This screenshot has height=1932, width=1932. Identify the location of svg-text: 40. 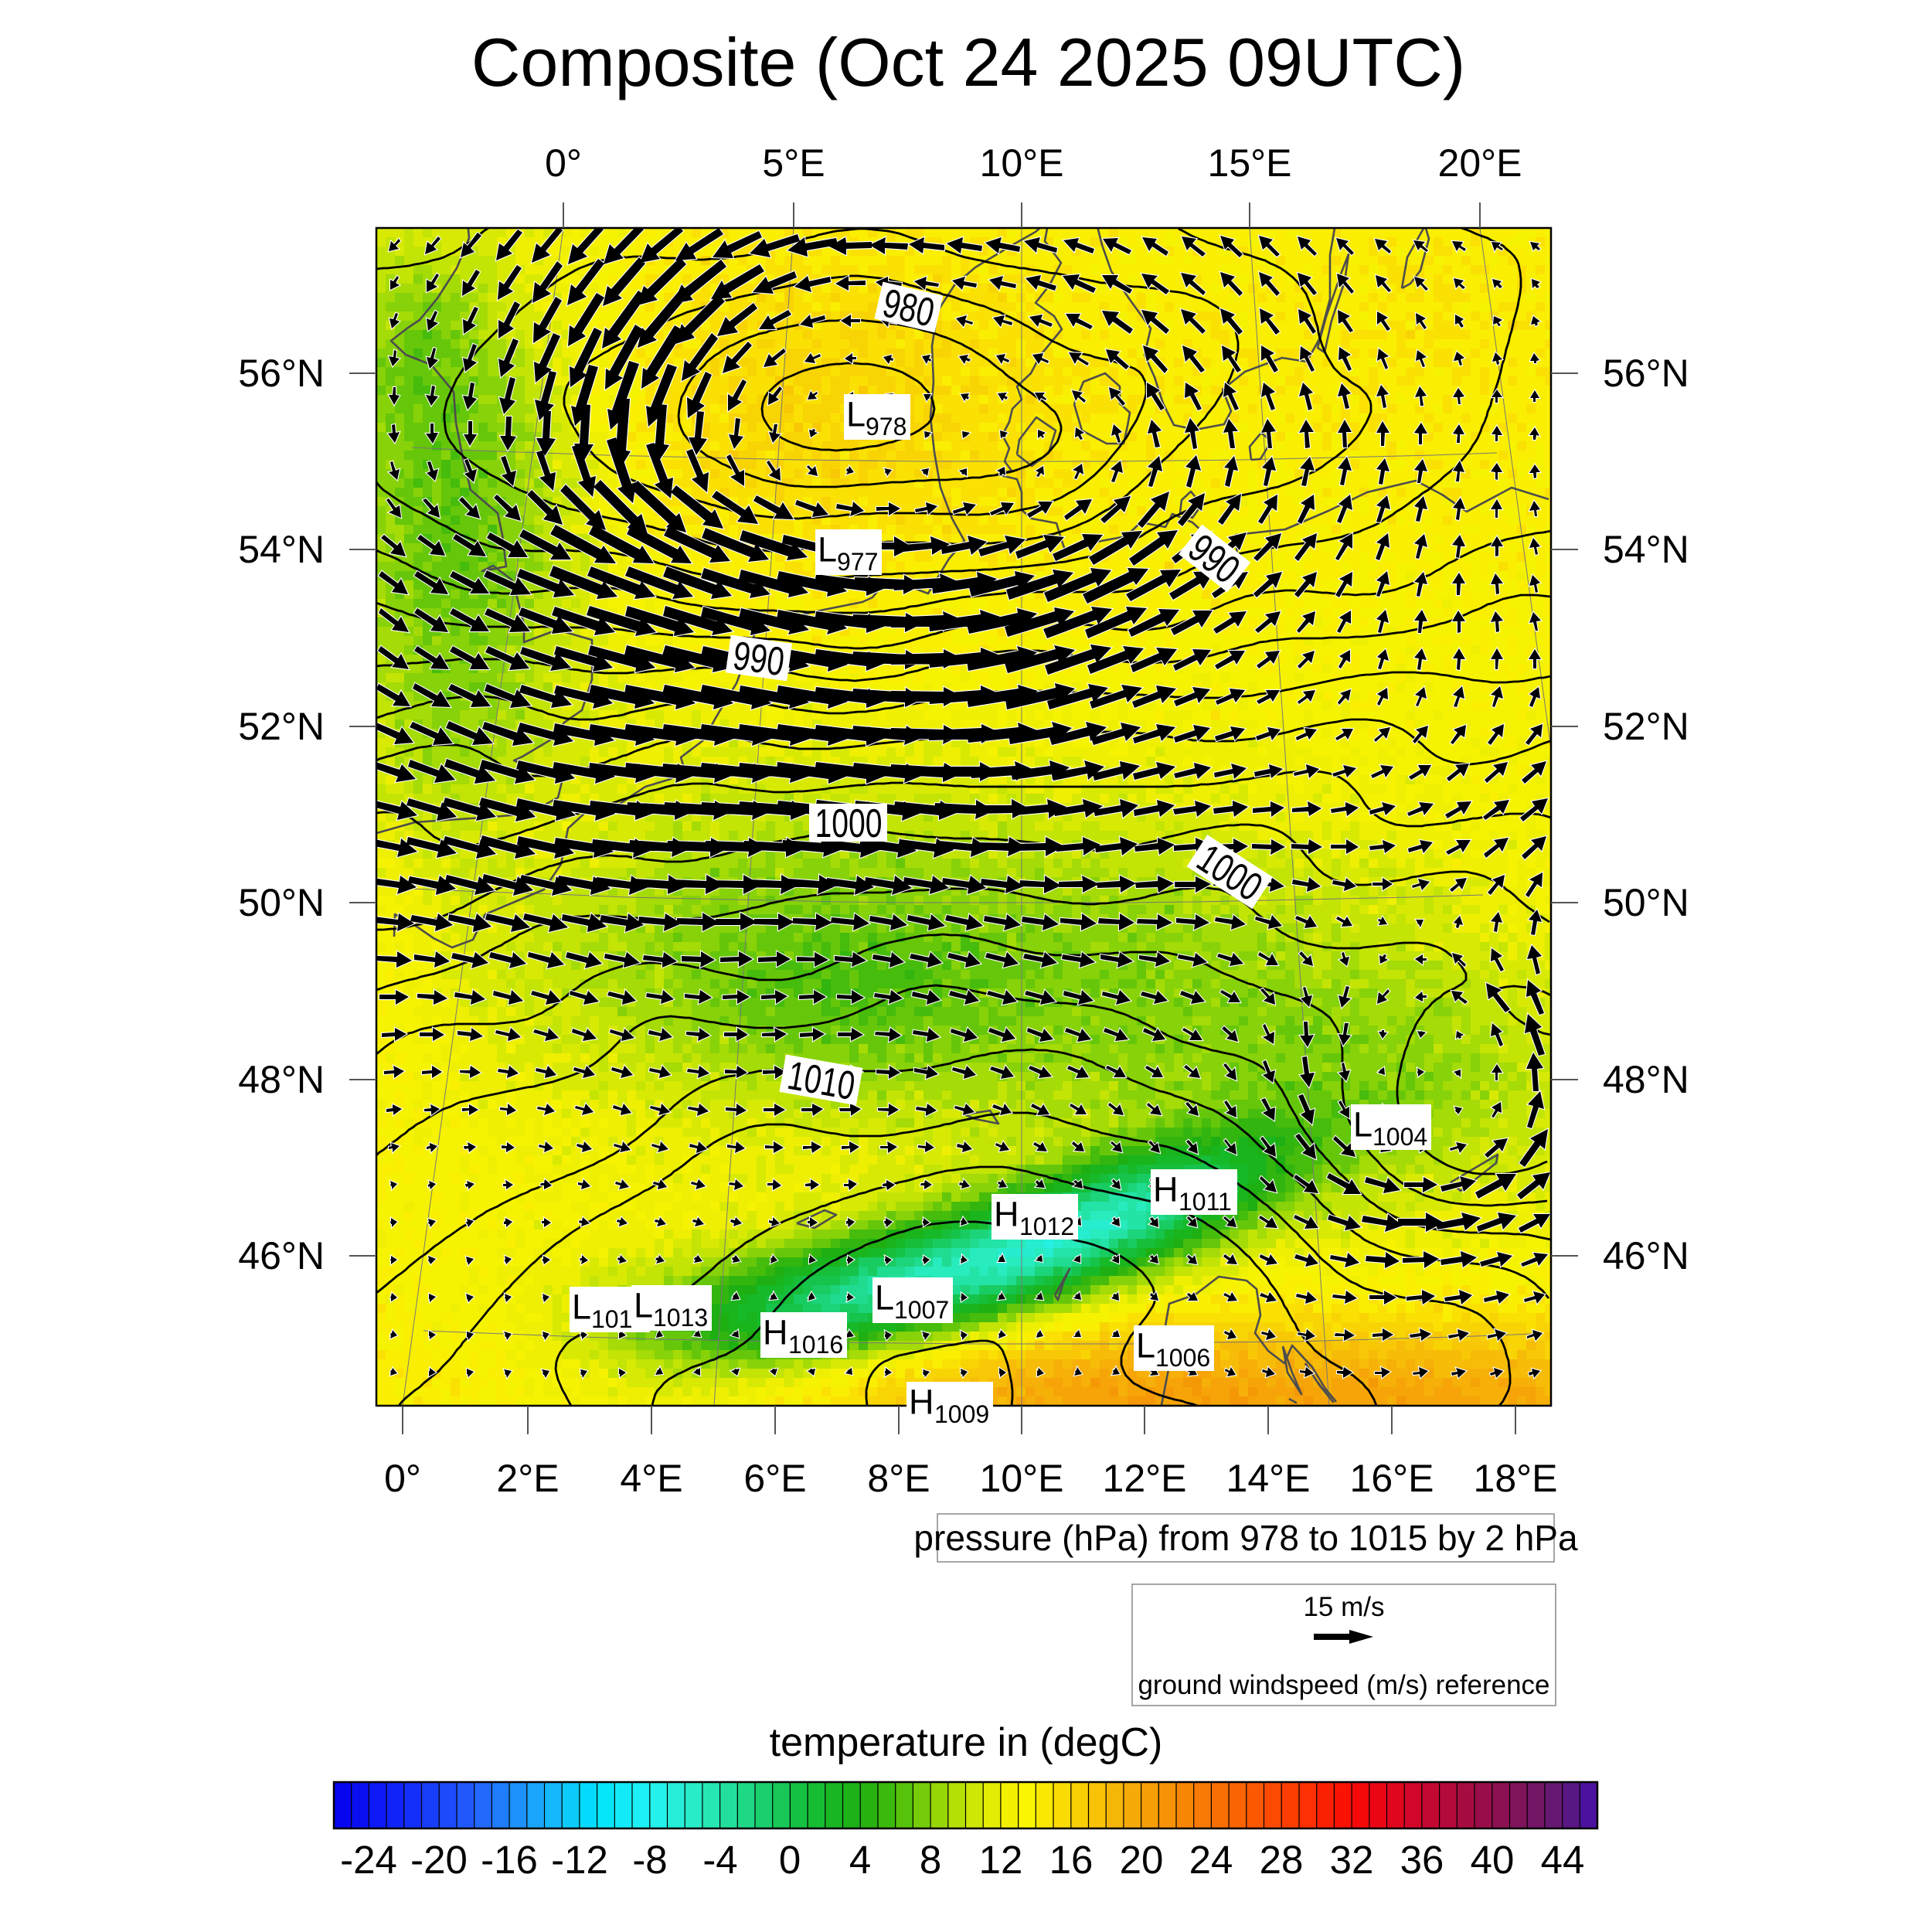
(1493, 1860).